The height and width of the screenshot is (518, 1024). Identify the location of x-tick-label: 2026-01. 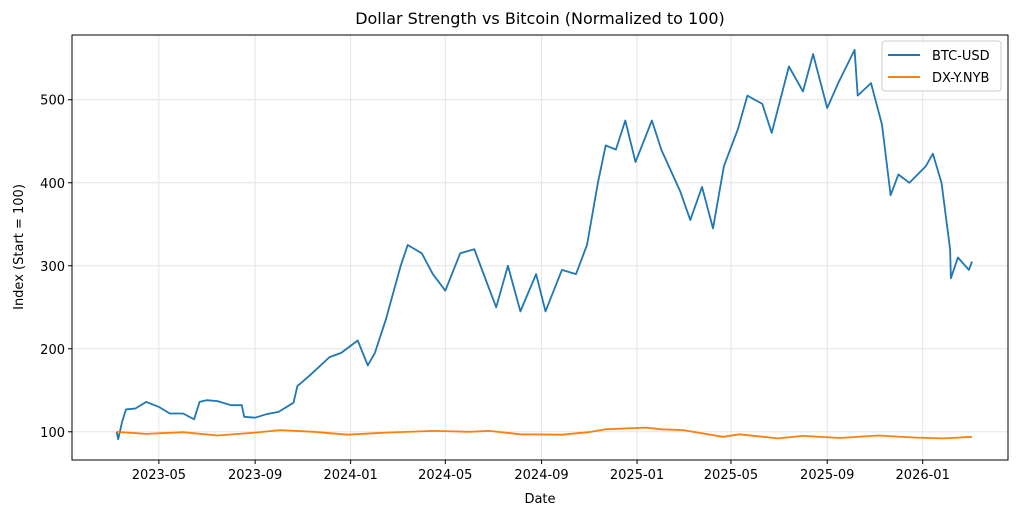
(923, 475).